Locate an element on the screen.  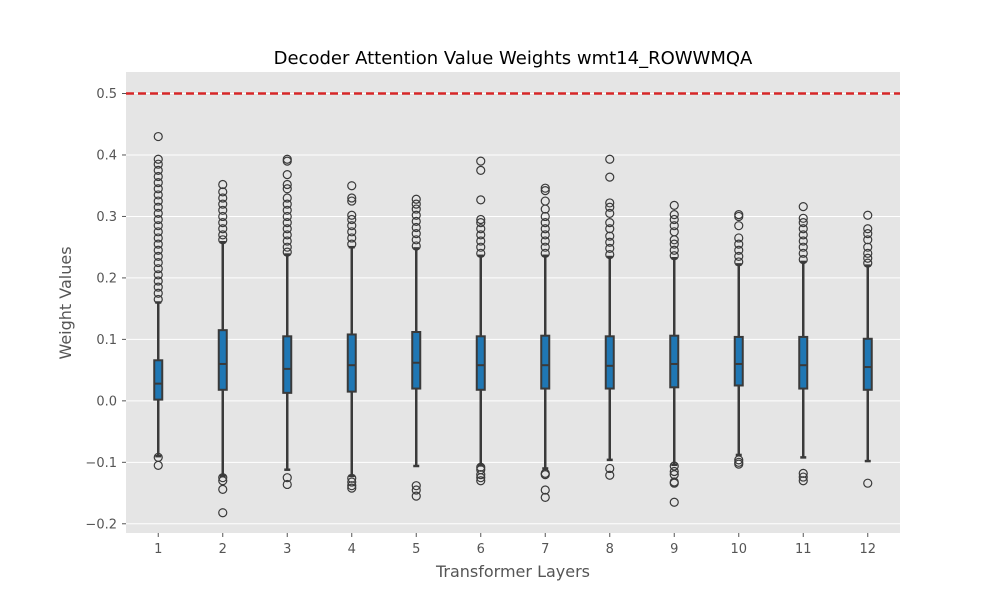
y-tick-label: 0.5 is located at coordinates (106, 94).